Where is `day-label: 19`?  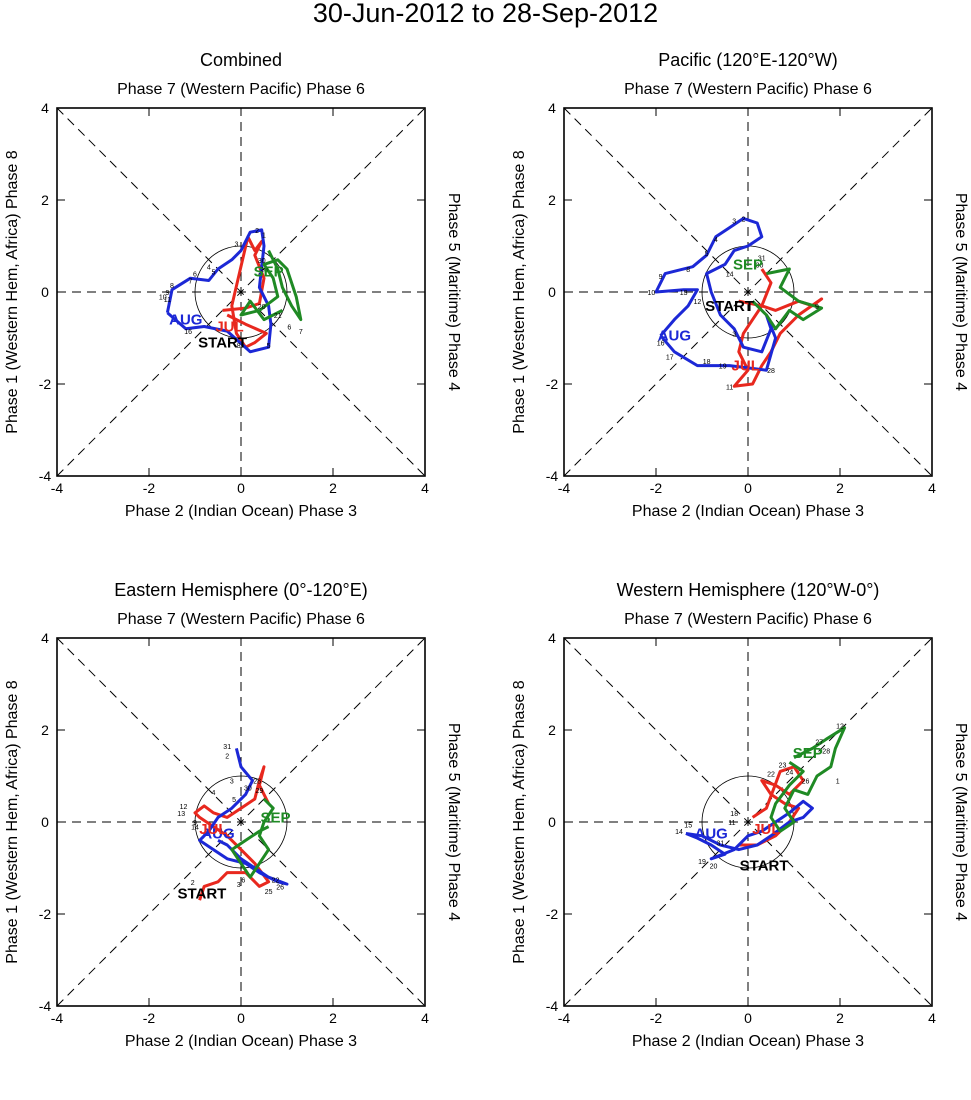
day-label: 19 is located at coordinates (702, 862).